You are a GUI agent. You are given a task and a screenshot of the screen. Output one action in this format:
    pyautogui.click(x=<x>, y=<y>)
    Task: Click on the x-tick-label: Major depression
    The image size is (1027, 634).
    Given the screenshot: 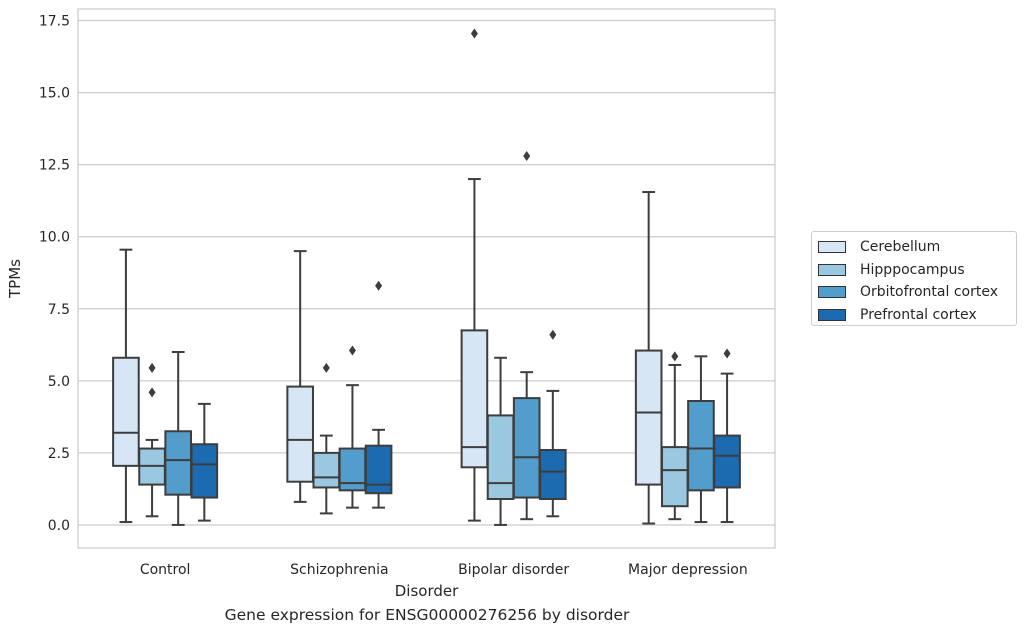 What is the action you would take?
    pyautogui.click(x=688, y=570)
    